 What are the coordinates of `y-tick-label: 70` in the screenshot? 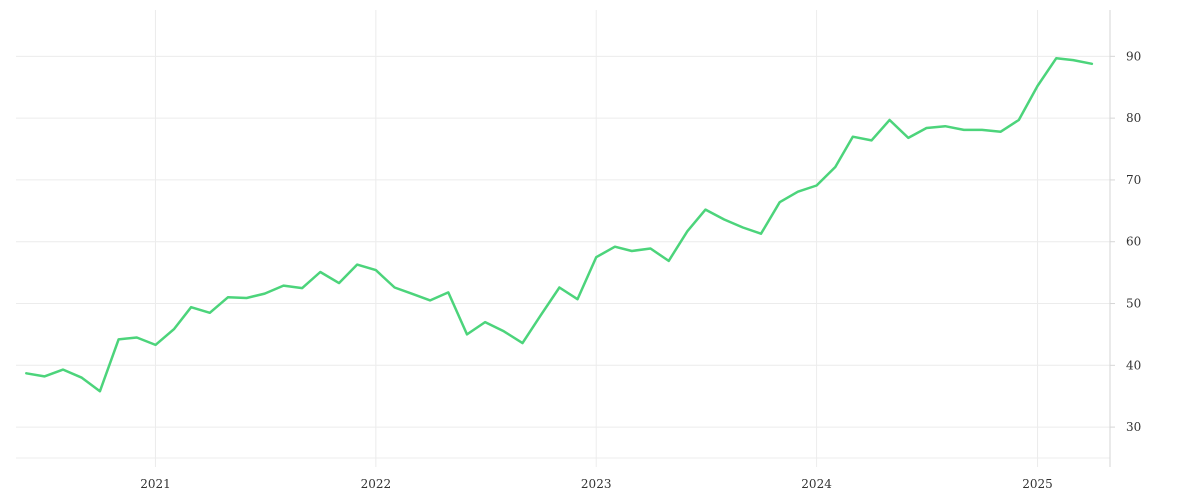 It's located at (1133, 180).